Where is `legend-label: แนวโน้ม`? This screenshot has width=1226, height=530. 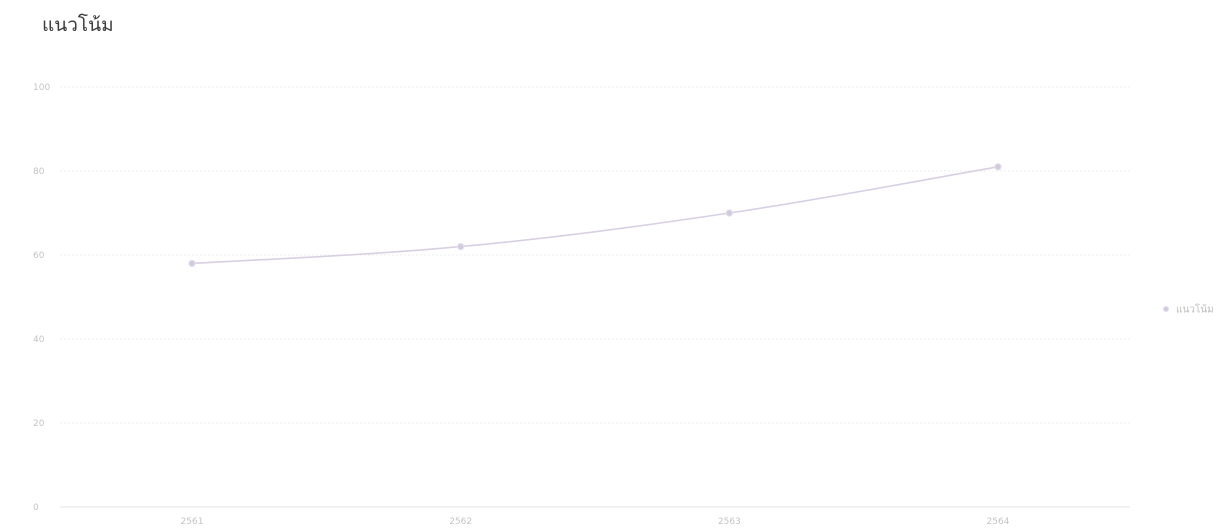
legend-label: แนวโน้ม is located at coordinates (1195, 309).